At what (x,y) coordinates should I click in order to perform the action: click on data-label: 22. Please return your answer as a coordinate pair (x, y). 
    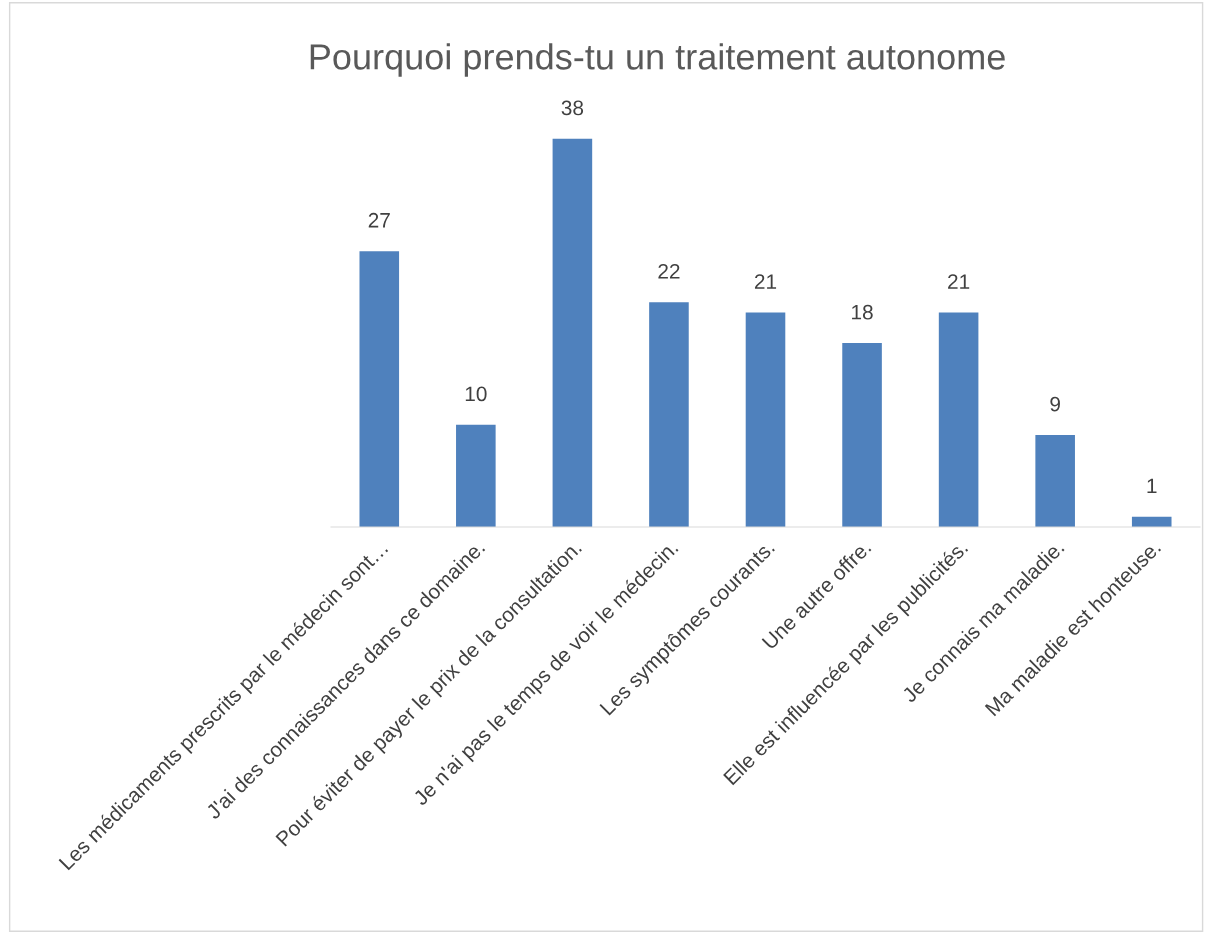
    Looking at the image, I should click on (669, 271).